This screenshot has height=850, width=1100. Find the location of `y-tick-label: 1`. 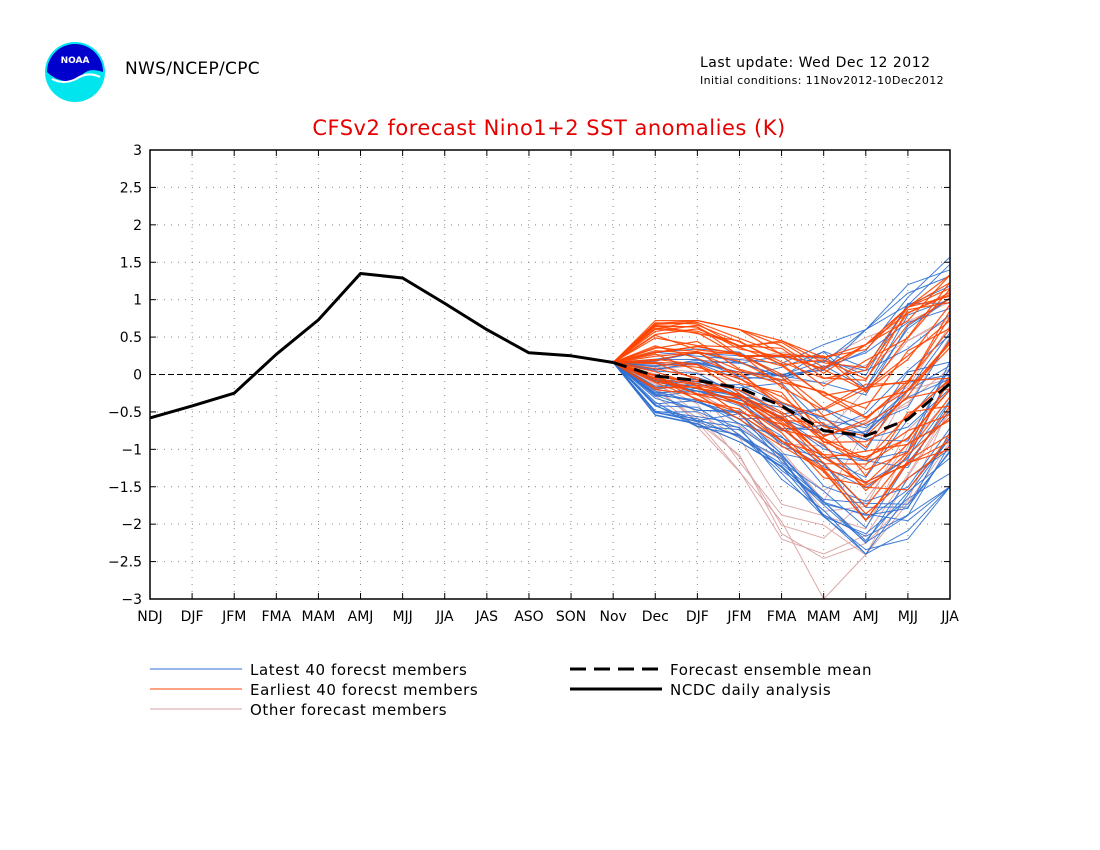

y-tick-label: 1 is located at coordinates (137, 301).